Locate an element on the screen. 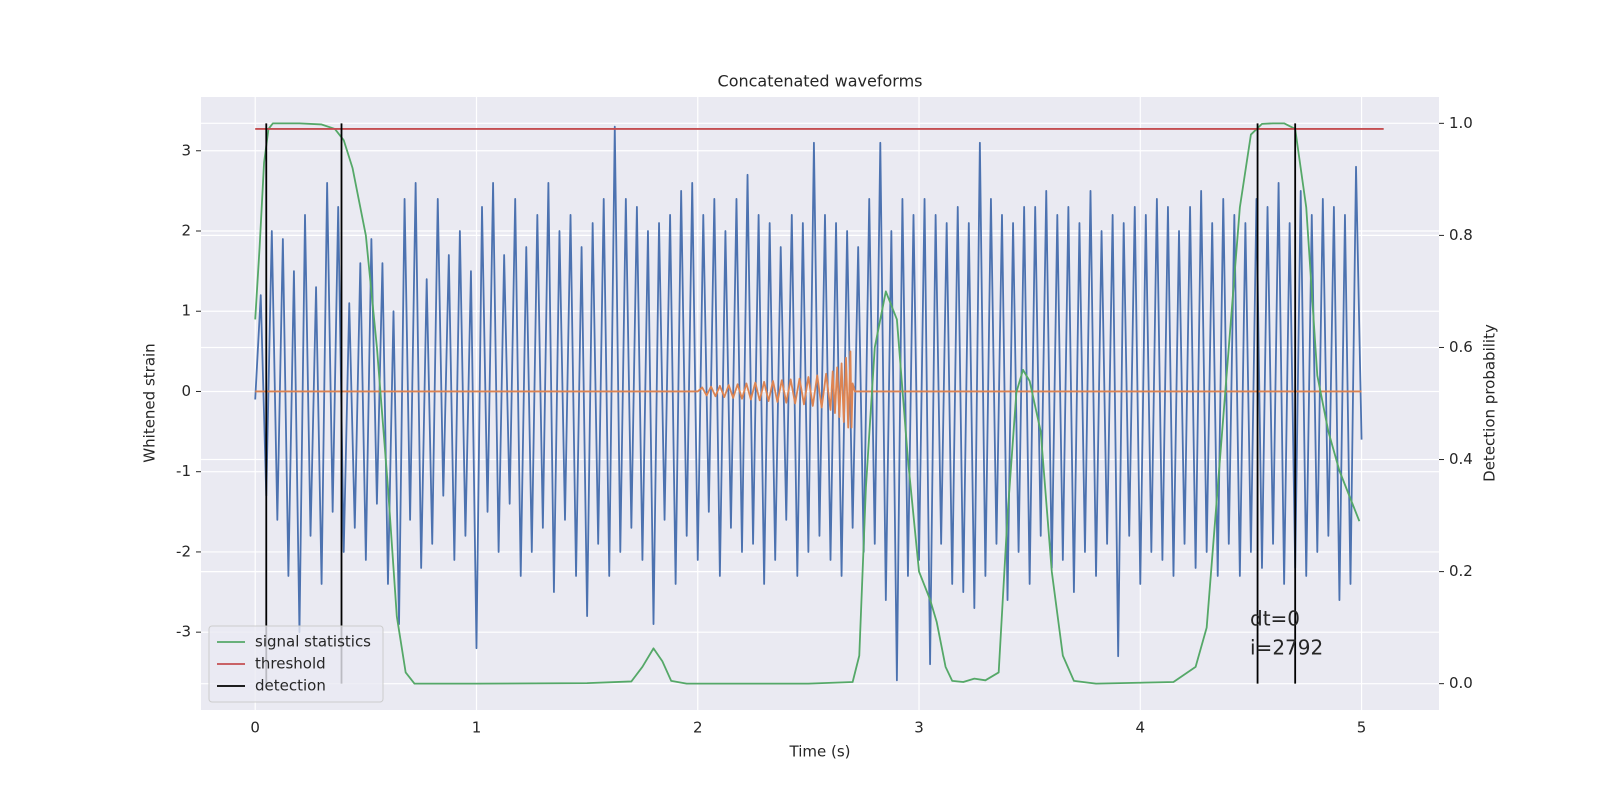 The height and width of the screenshot is (800, 1600). x-tick-label: 2 is located at coordinates (698, 728).